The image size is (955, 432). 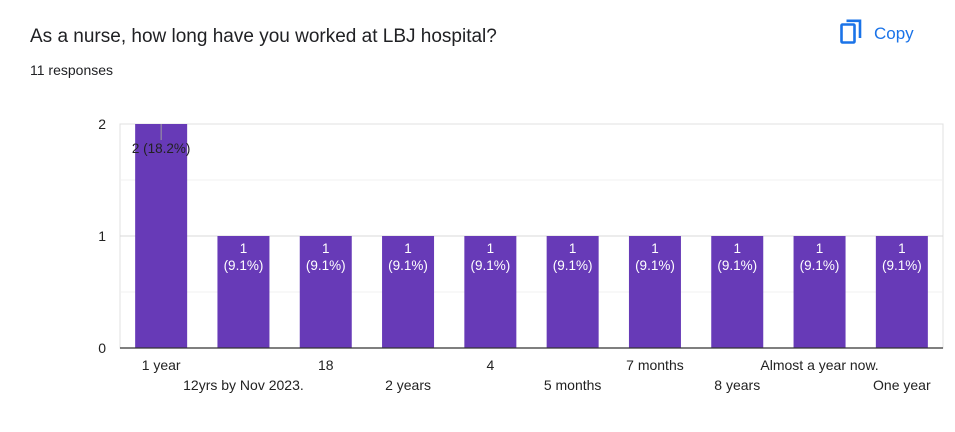 What do you see at coordinates (490, 365) in the screenshot?
I see `x-tick-label: 4` at bounding box center [490, 365].